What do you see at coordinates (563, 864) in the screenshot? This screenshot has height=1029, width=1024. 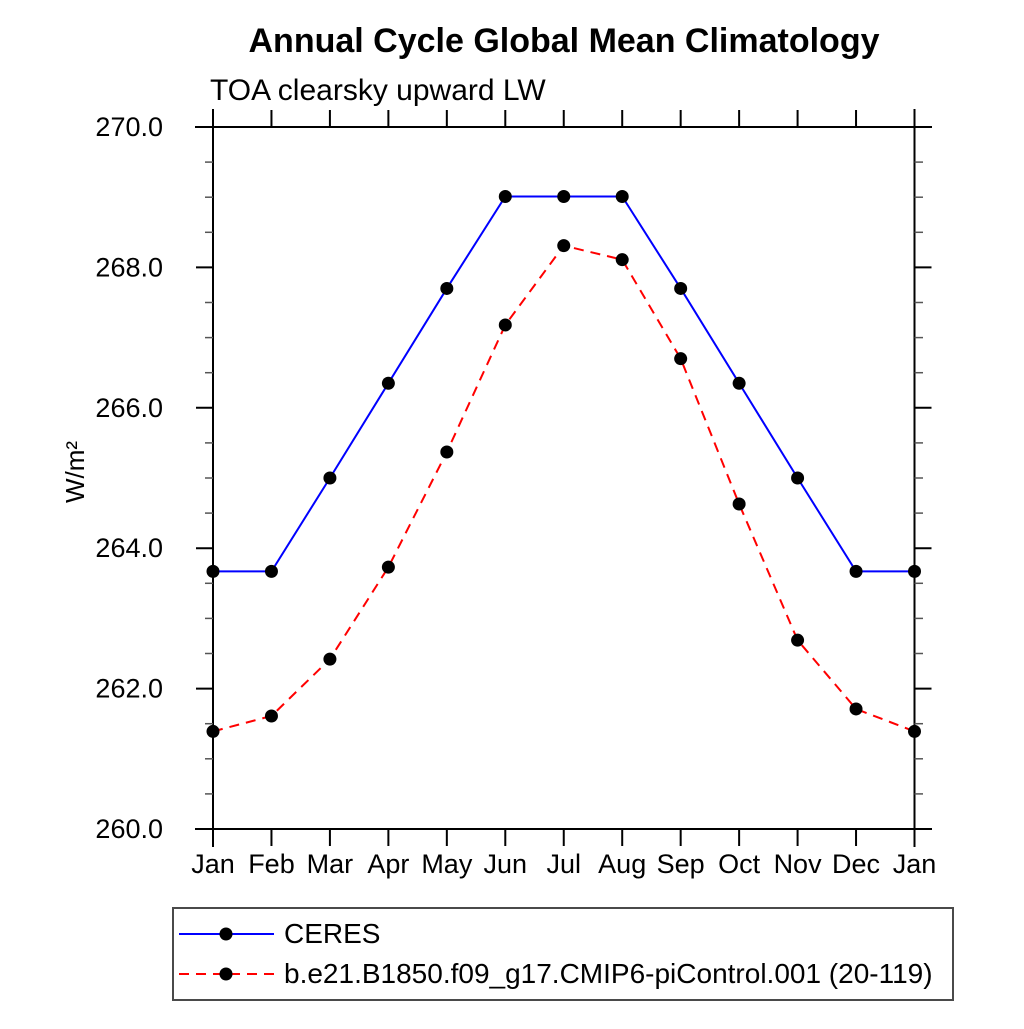 I see `x-tick-label: Jul` at bounding box center [563, 864].